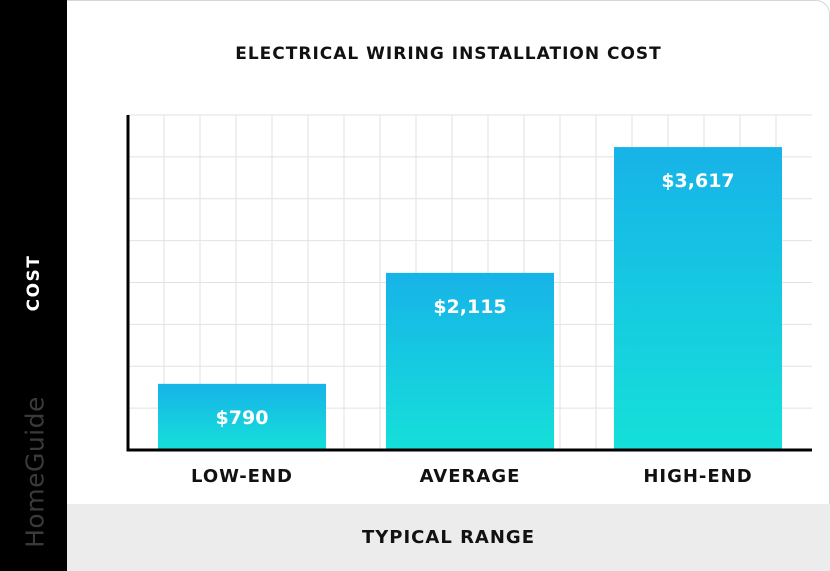 The height and width of the screenshot is (571, 830). Describe the element at coordinates (469, 307) in the screenshot. I see `bar-value-label: $2,115` at that location.